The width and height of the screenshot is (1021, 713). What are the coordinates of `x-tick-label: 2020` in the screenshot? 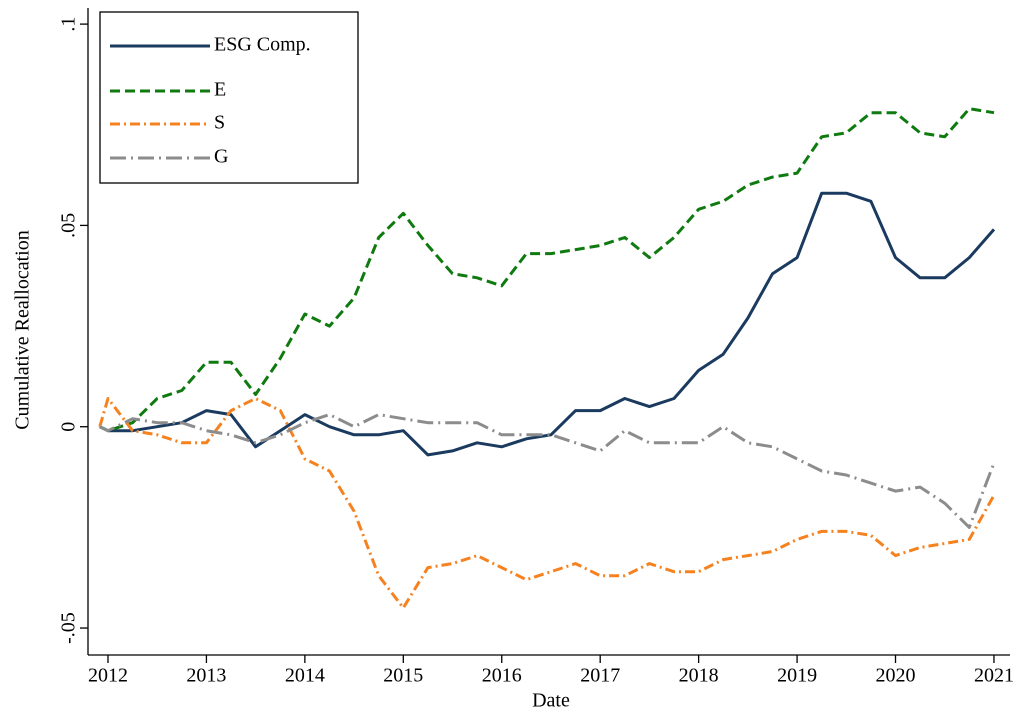 It's located at (896, 676).